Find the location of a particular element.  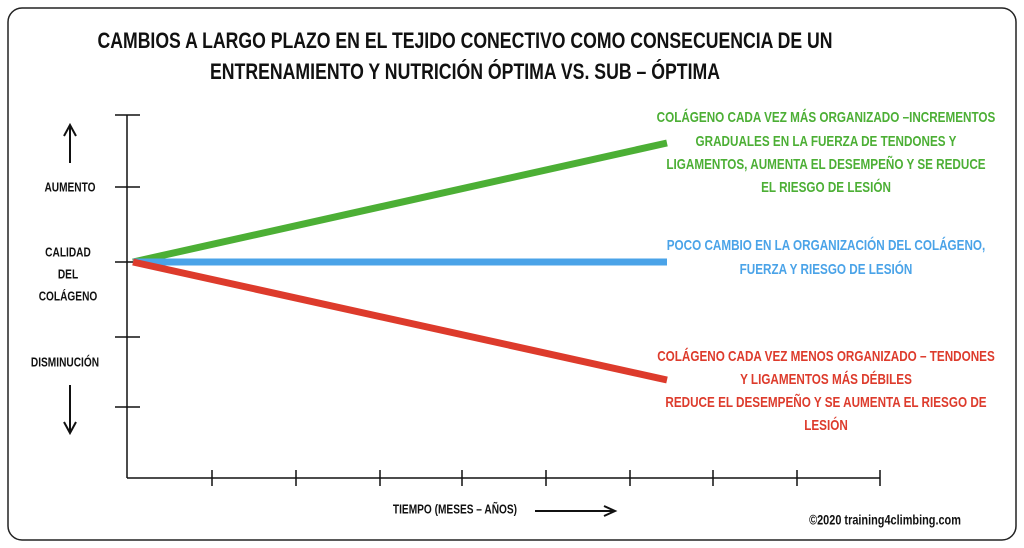

annotation: Y LIGAMENTOS MÁS DÉBILES is located at coordinates (826, 379).